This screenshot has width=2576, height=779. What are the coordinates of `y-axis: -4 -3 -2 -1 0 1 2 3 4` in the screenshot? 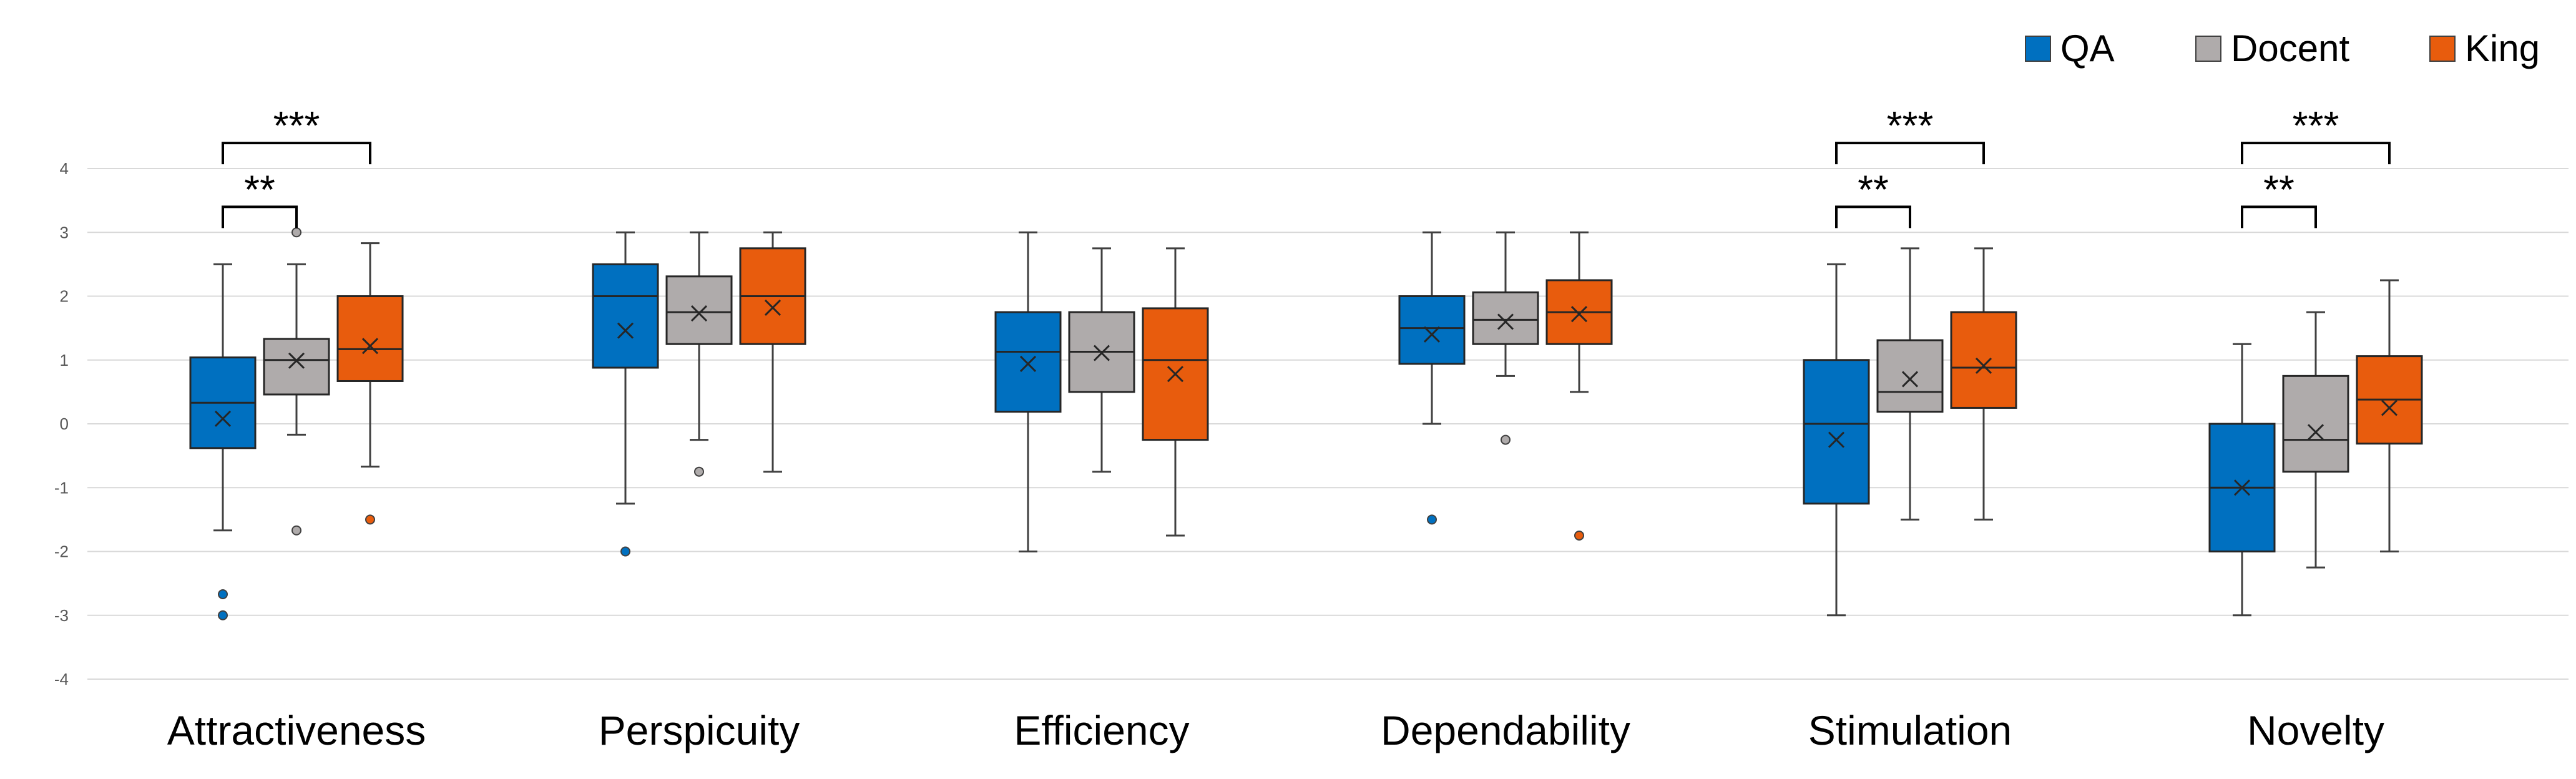 It's located at (61, 424).